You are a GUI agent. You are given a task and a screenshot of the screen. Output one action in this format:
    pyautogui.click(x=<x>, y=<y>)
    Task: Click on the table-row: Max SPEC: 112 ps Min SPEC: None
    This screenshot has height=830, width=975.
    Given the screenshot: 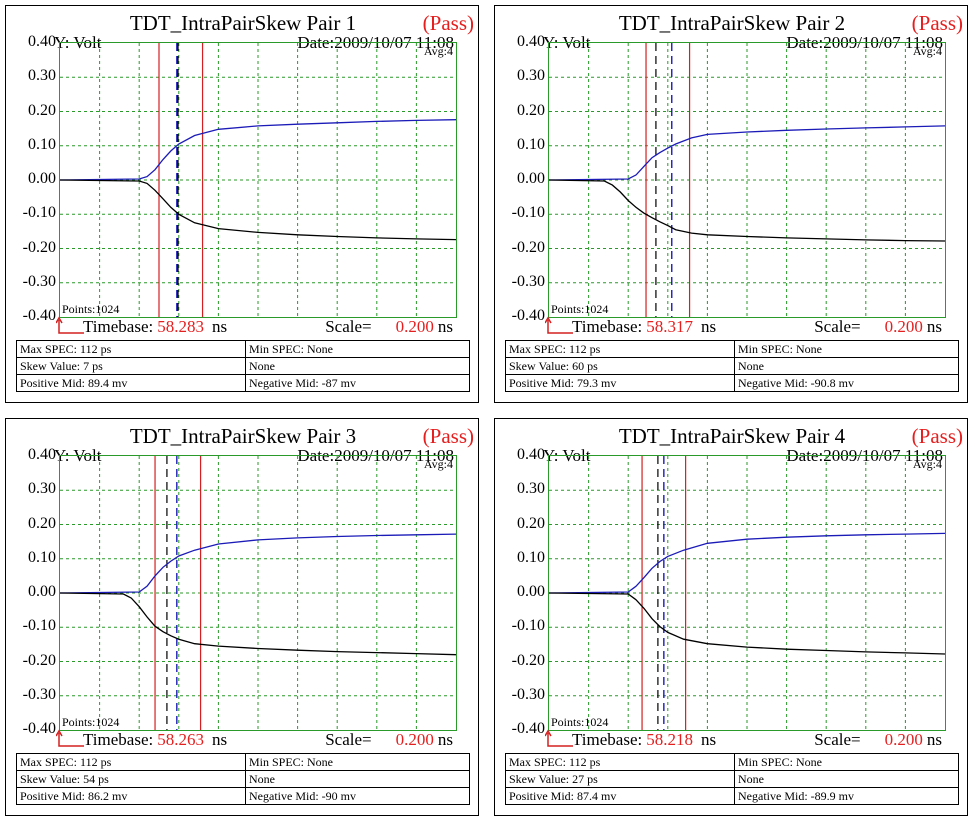 What is the action you would take?
    pyautogui.click(x=243, y=349)
    